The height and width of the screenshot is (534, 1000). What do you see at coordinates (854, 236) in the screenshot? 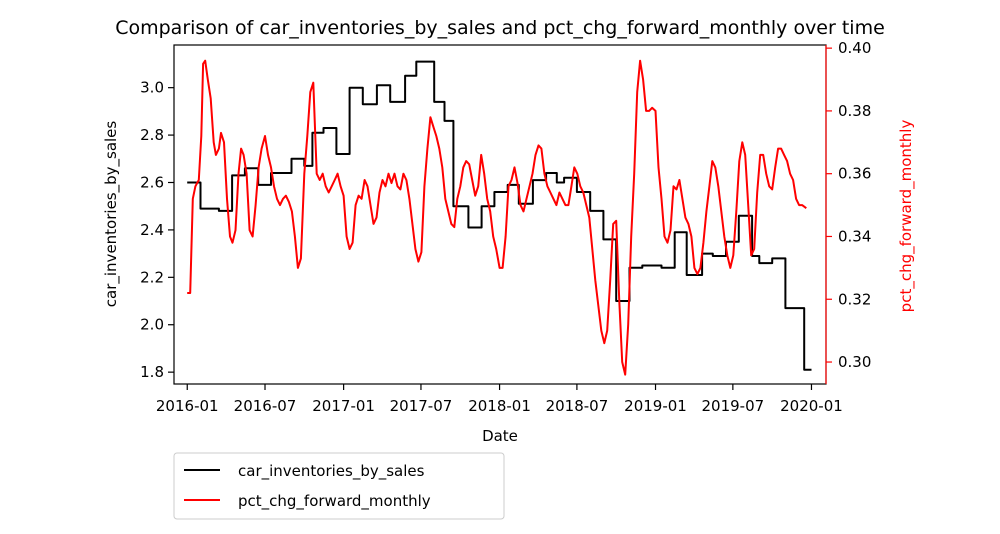
I see `y-right-tick-label: 0.34` at bounding box center [854, 236].